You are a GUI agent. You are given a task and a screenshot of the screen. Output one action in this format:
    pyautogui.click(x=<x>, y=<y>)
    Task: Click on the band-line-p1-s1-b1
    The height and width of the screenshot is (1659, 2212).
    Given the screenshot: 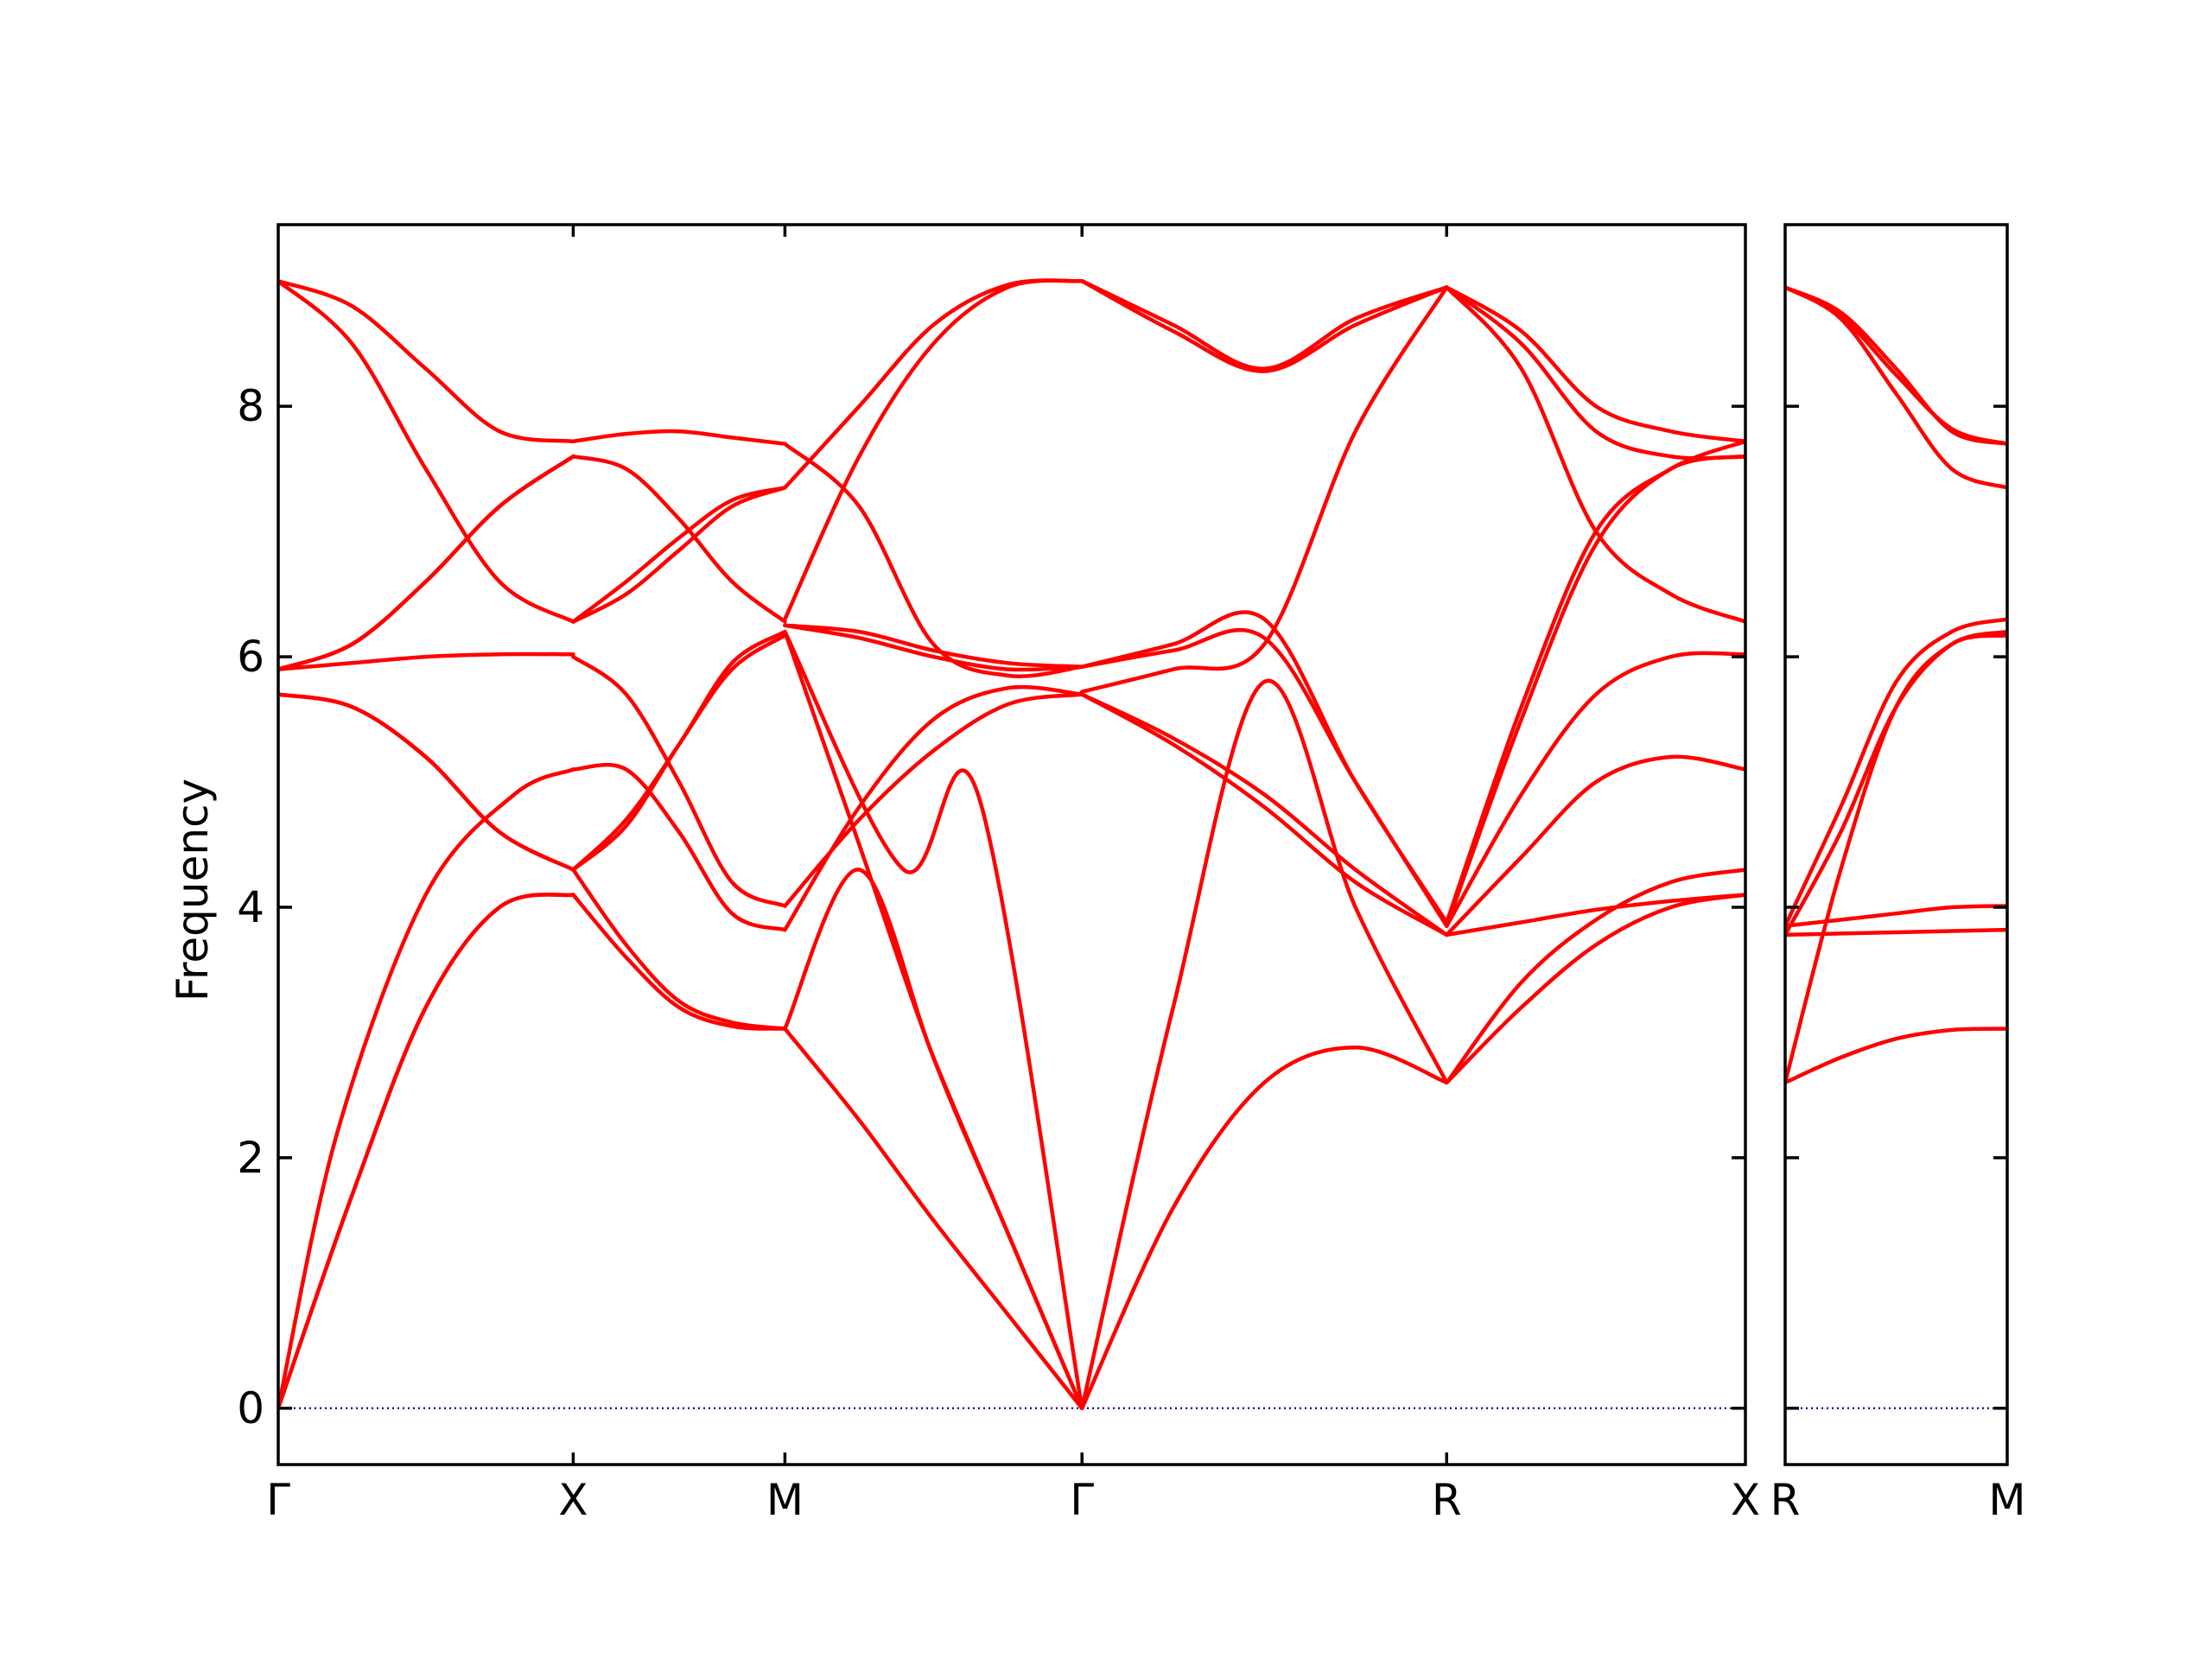 What is the action you would take?
    pyautogui.click(x=426, y=1152)
    